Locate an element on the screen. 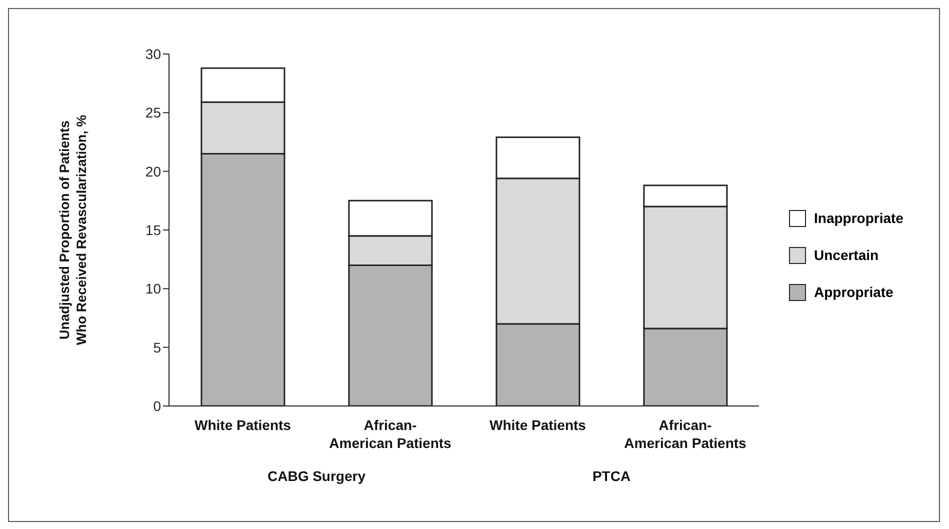  legend-label: Inappropriate is located at coordinates (859, 218).